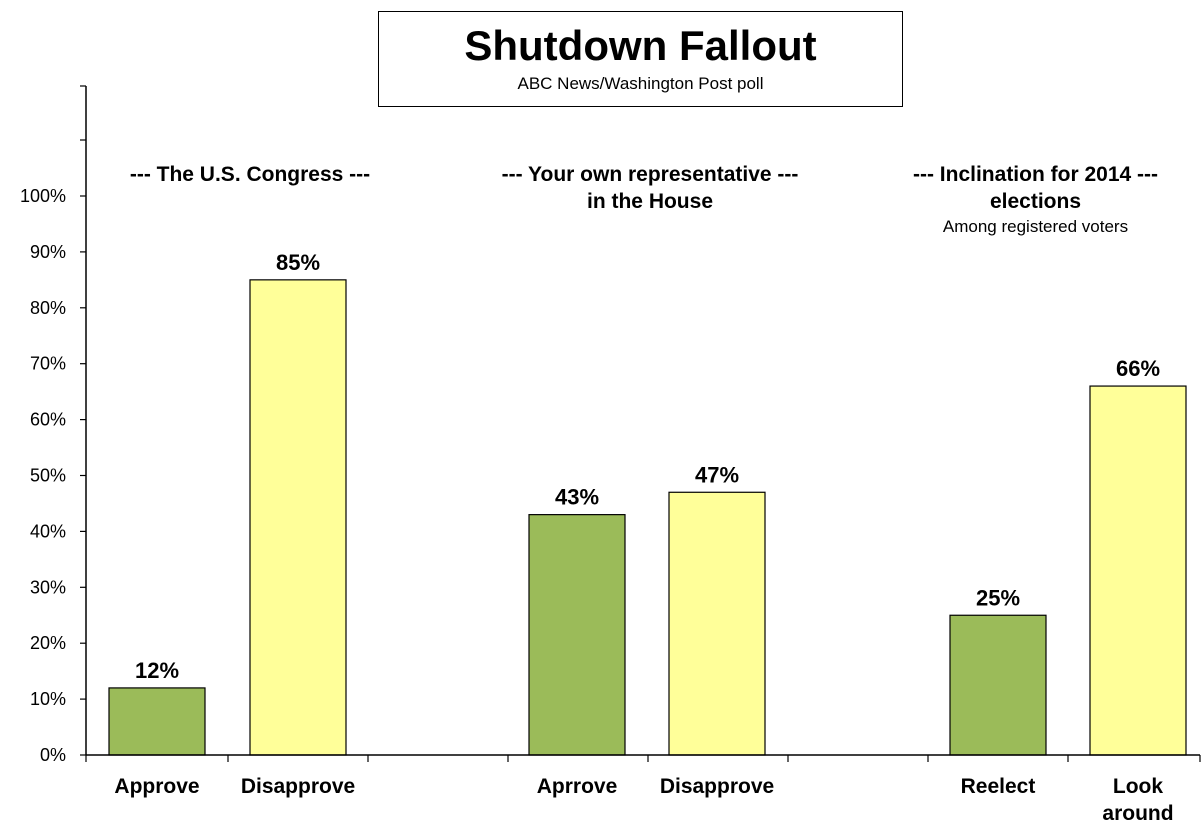  I want to click on group-heading-line2: in the House, so click(649, 201).